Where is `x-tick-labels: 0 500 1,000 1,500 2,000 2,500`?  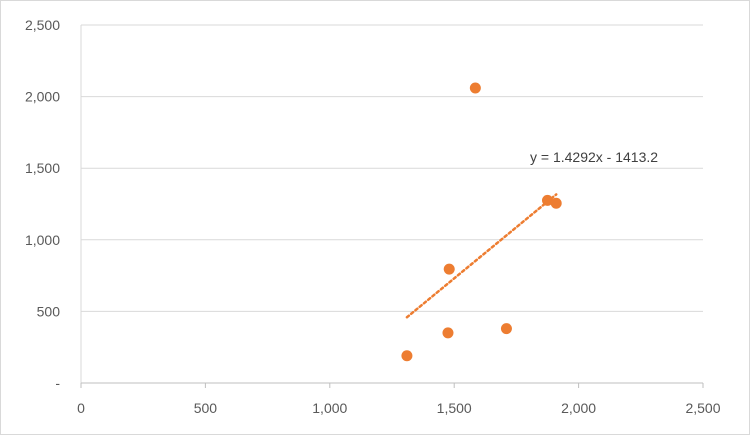
x-tick-labels: 0 500 1,000 1,500 2,000 2,500 is located at coordinates (399, 408).